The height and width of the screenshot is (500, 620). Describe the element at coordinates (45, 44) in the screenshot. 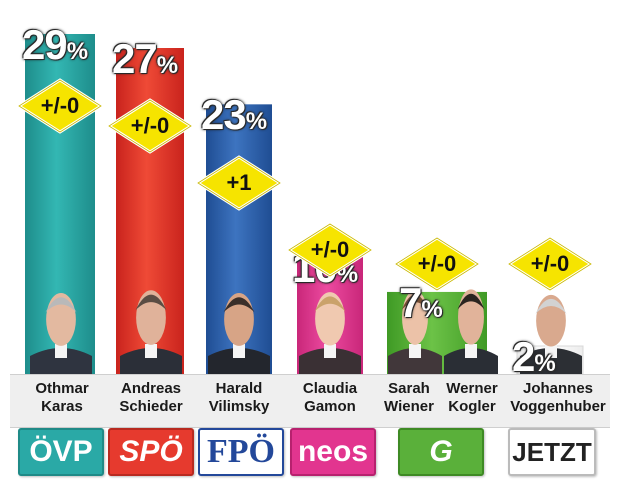

I see `value-number: 29` at that location.